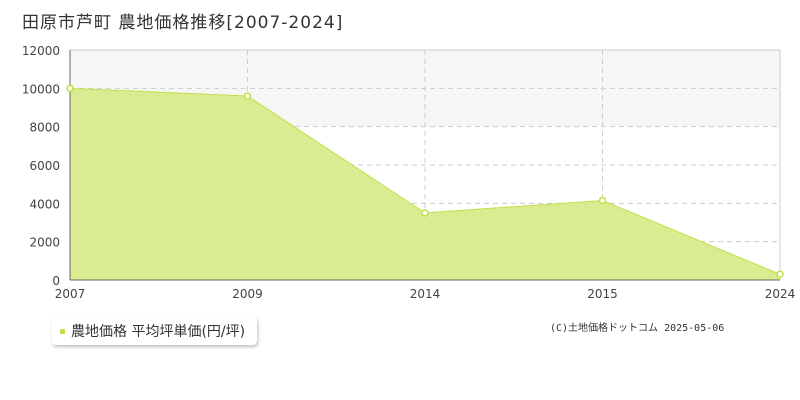  I want to click on legend-label: 農地価格 平均坪単価(円/坪), so click(158, 332).